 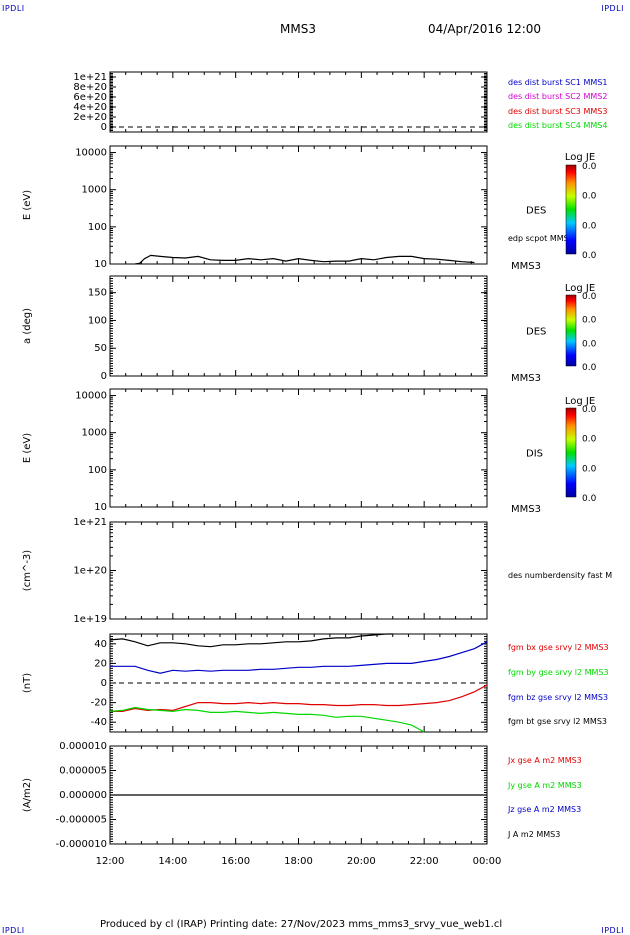 What do you see at coordinates (299, 698) in the screenshot?
I see `series-line-fgm-bx-gse-srvy-l2-mms3` at bounding box center [299, 698].